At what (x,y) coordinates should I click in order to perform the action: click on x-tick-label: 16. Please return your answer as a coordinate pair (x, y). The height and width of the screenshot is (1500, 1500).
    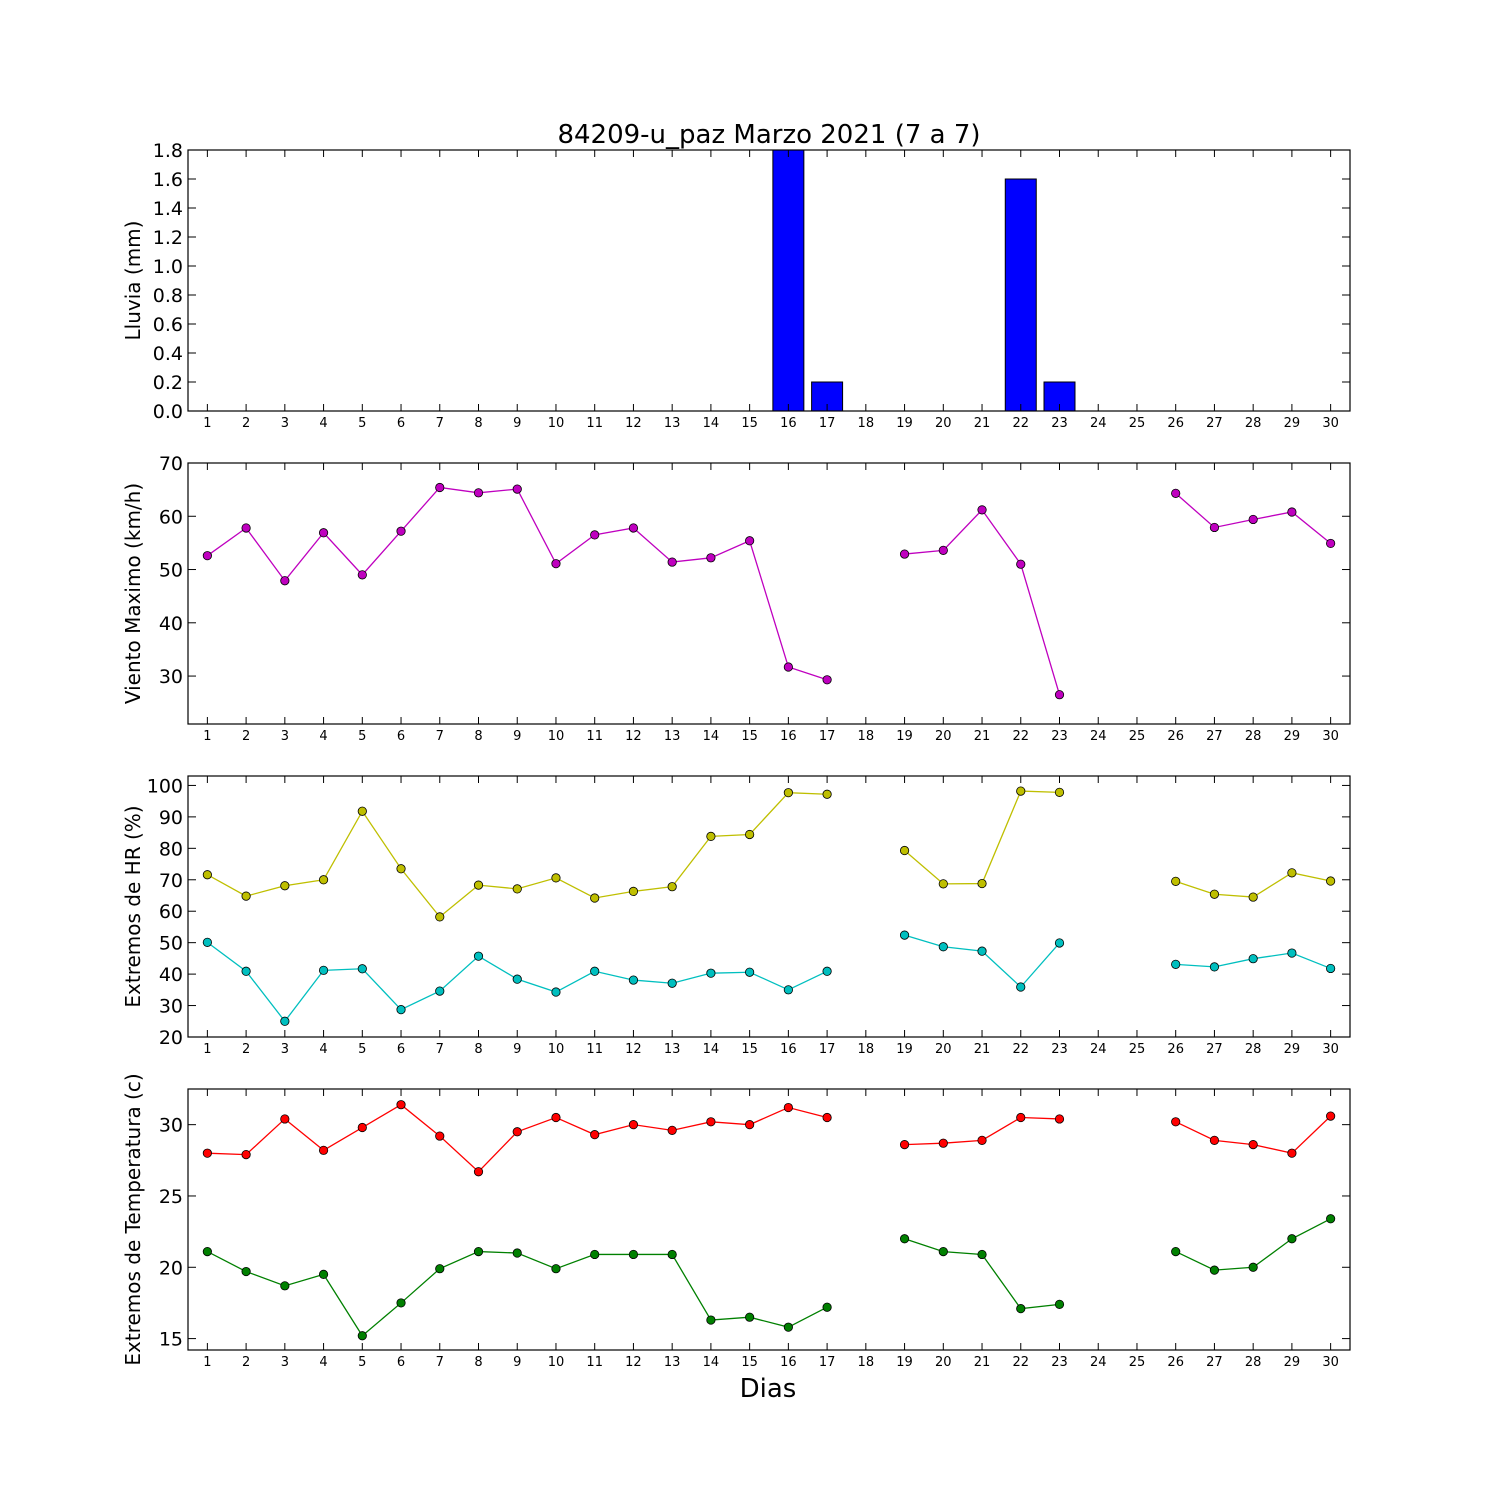
    Looking at the image, I should click on (788, 423).